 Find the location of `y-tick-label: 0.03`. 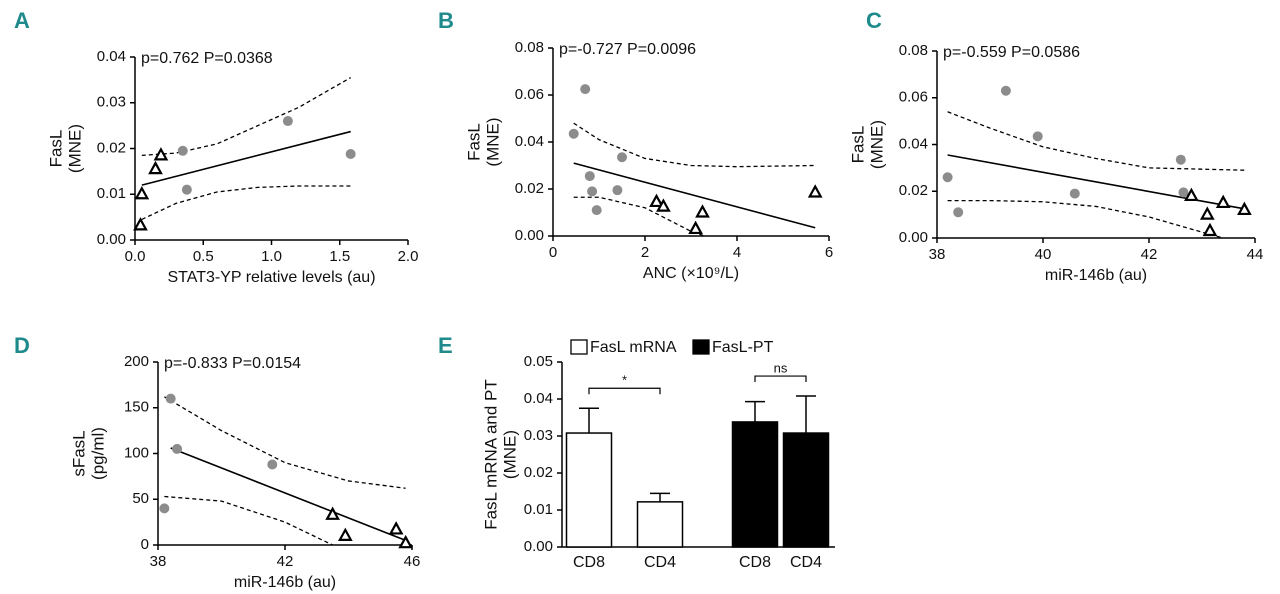

y-tick-label: 0.03 is located at coordinates (111, 102).